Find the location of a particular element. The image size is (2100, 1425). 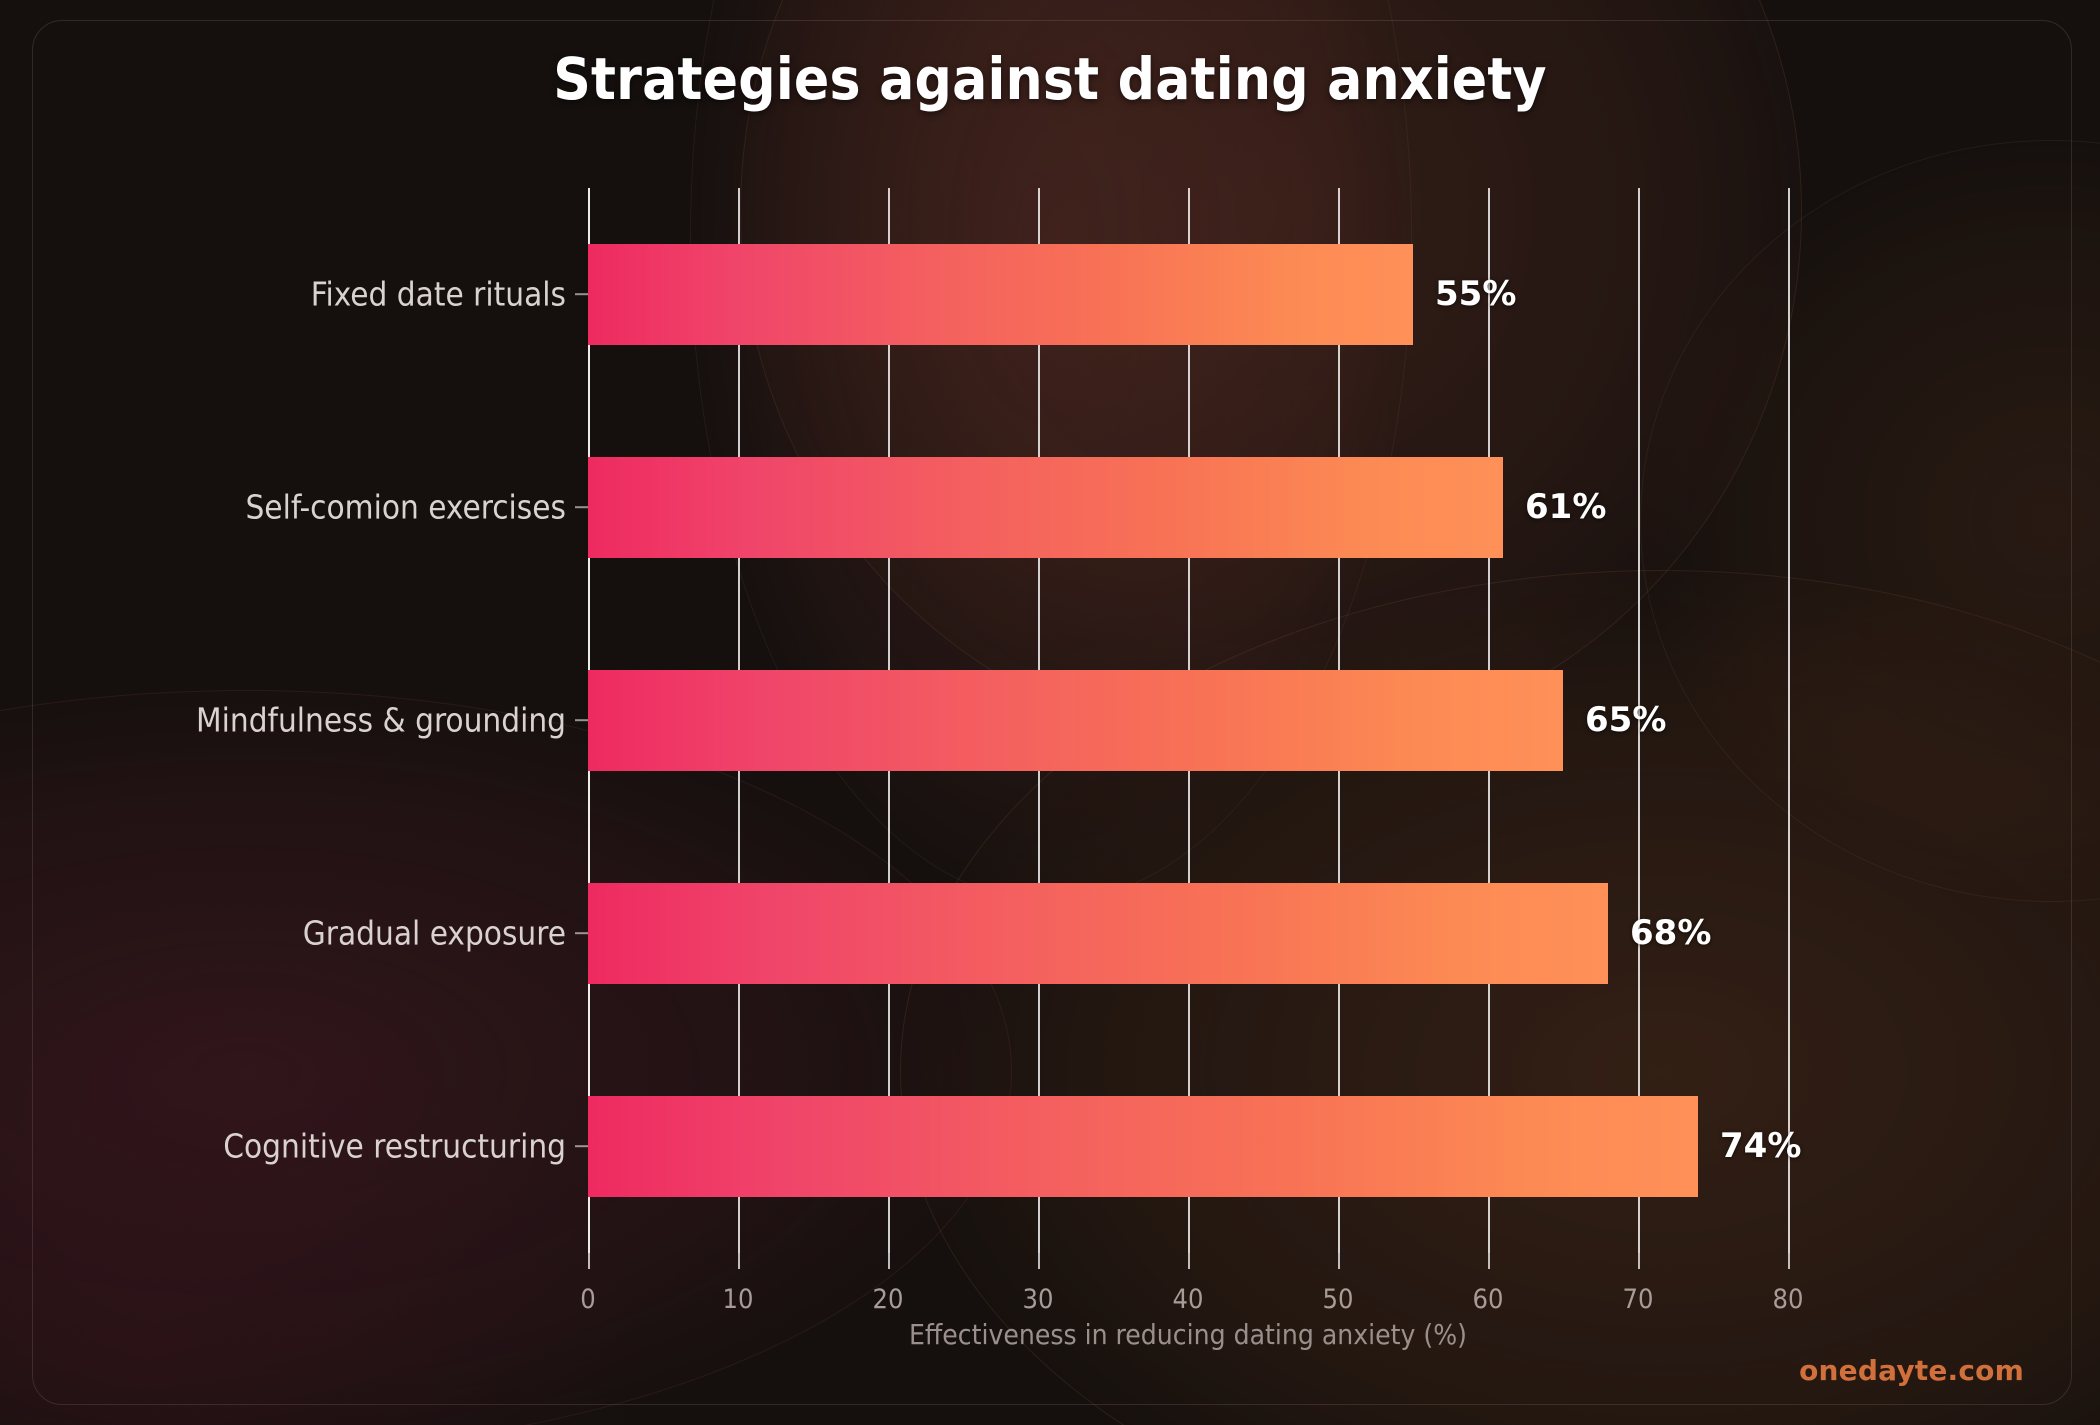

bar-value-label: 74% is located at coordinates (1761, 1146).